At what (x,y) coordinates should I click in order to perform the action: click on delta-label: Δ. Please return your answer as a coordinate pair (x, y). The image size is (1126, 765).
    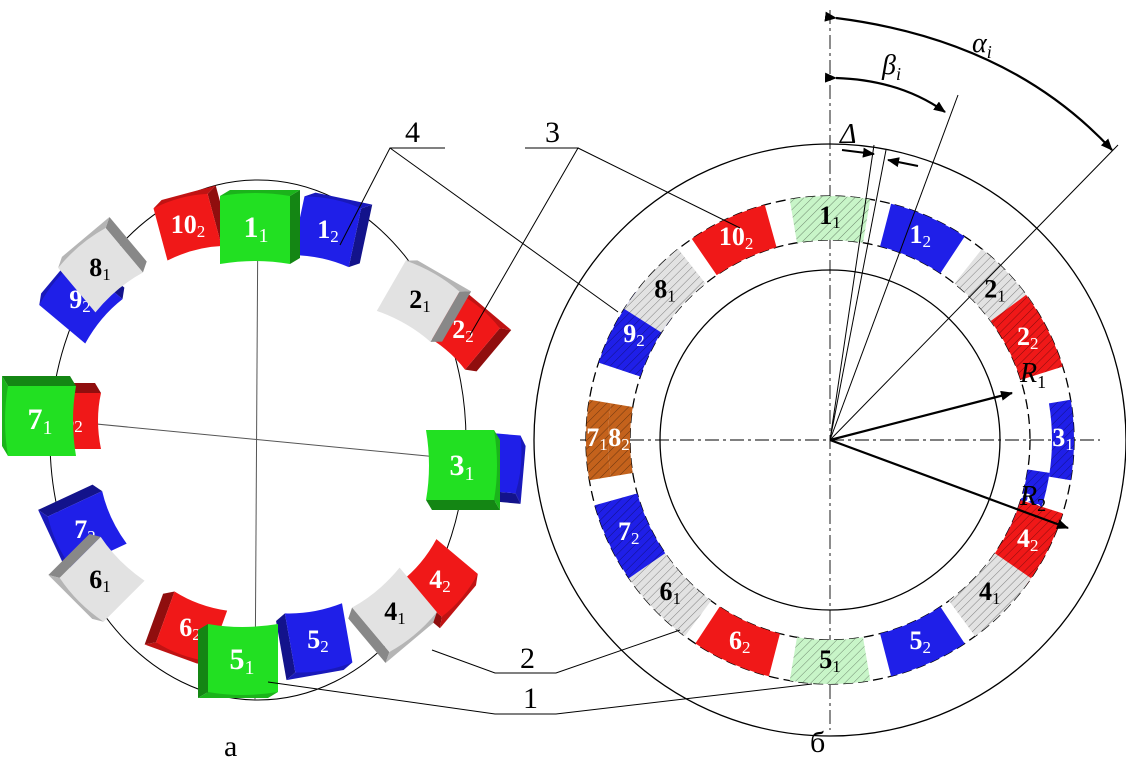
    Looking at the image, I should click on (847, 134).